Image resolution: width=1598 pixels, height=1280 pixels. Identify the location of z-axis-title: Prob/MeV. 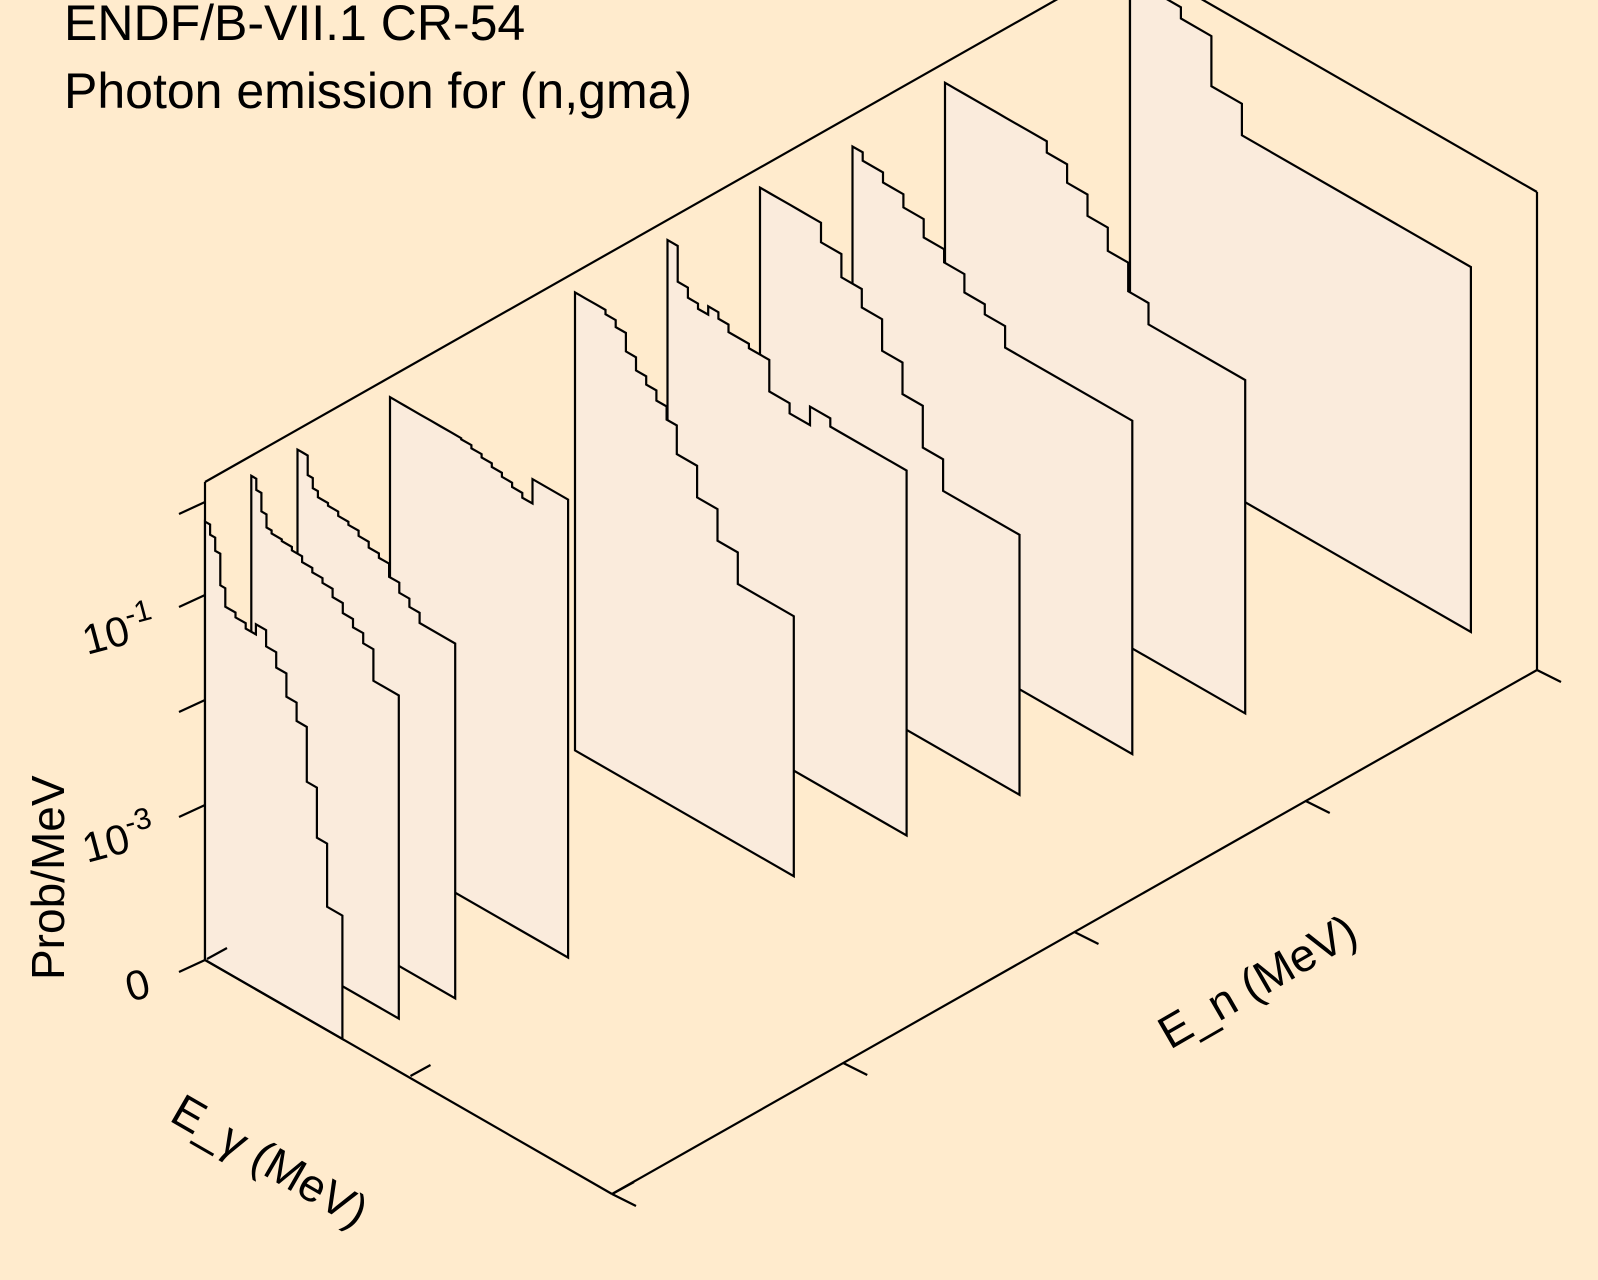
(48, 877).